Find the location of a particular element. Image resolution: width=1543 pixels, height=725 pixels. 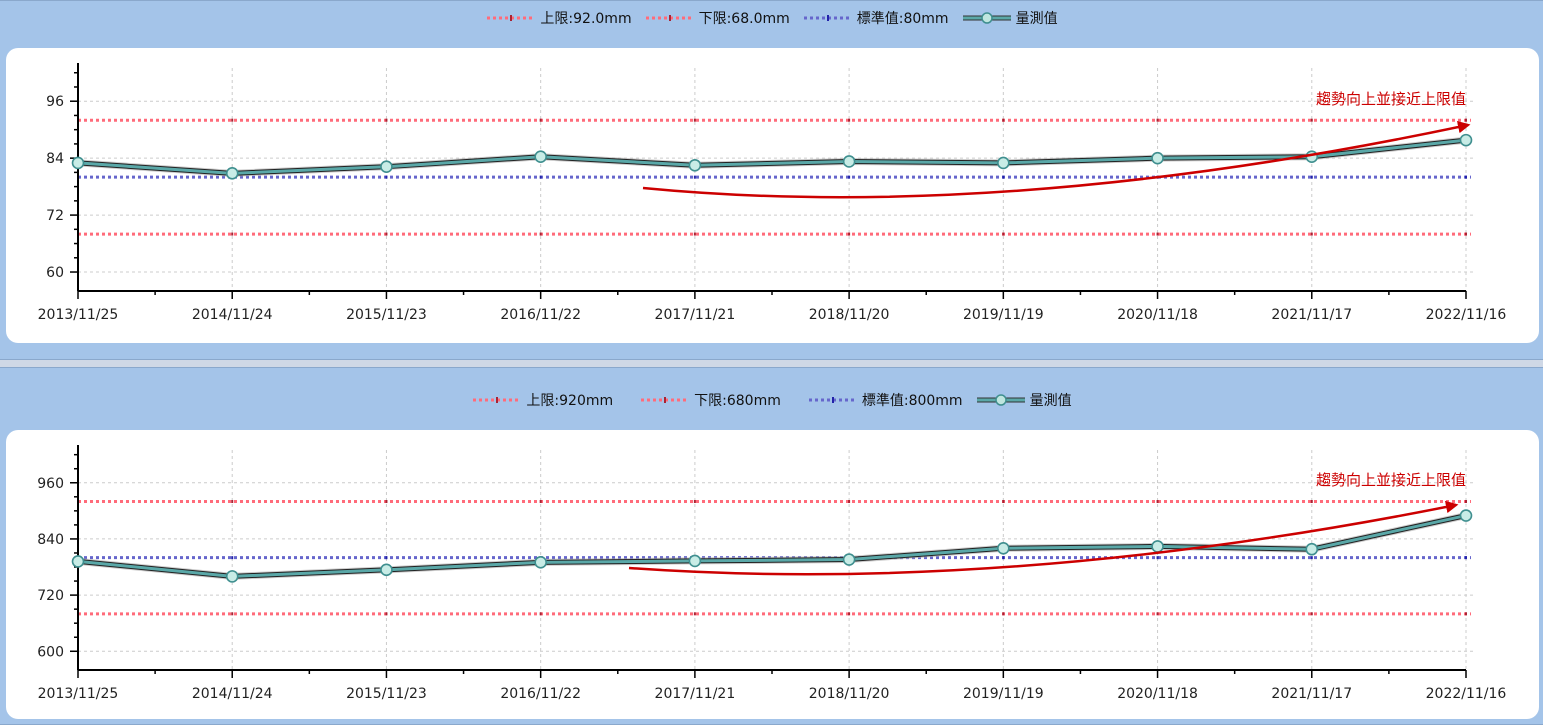

chart-legend: 上限:92.0mm 下限:68.0mm 標準值:80mm 量測值 is located at coordinates (771, 18).